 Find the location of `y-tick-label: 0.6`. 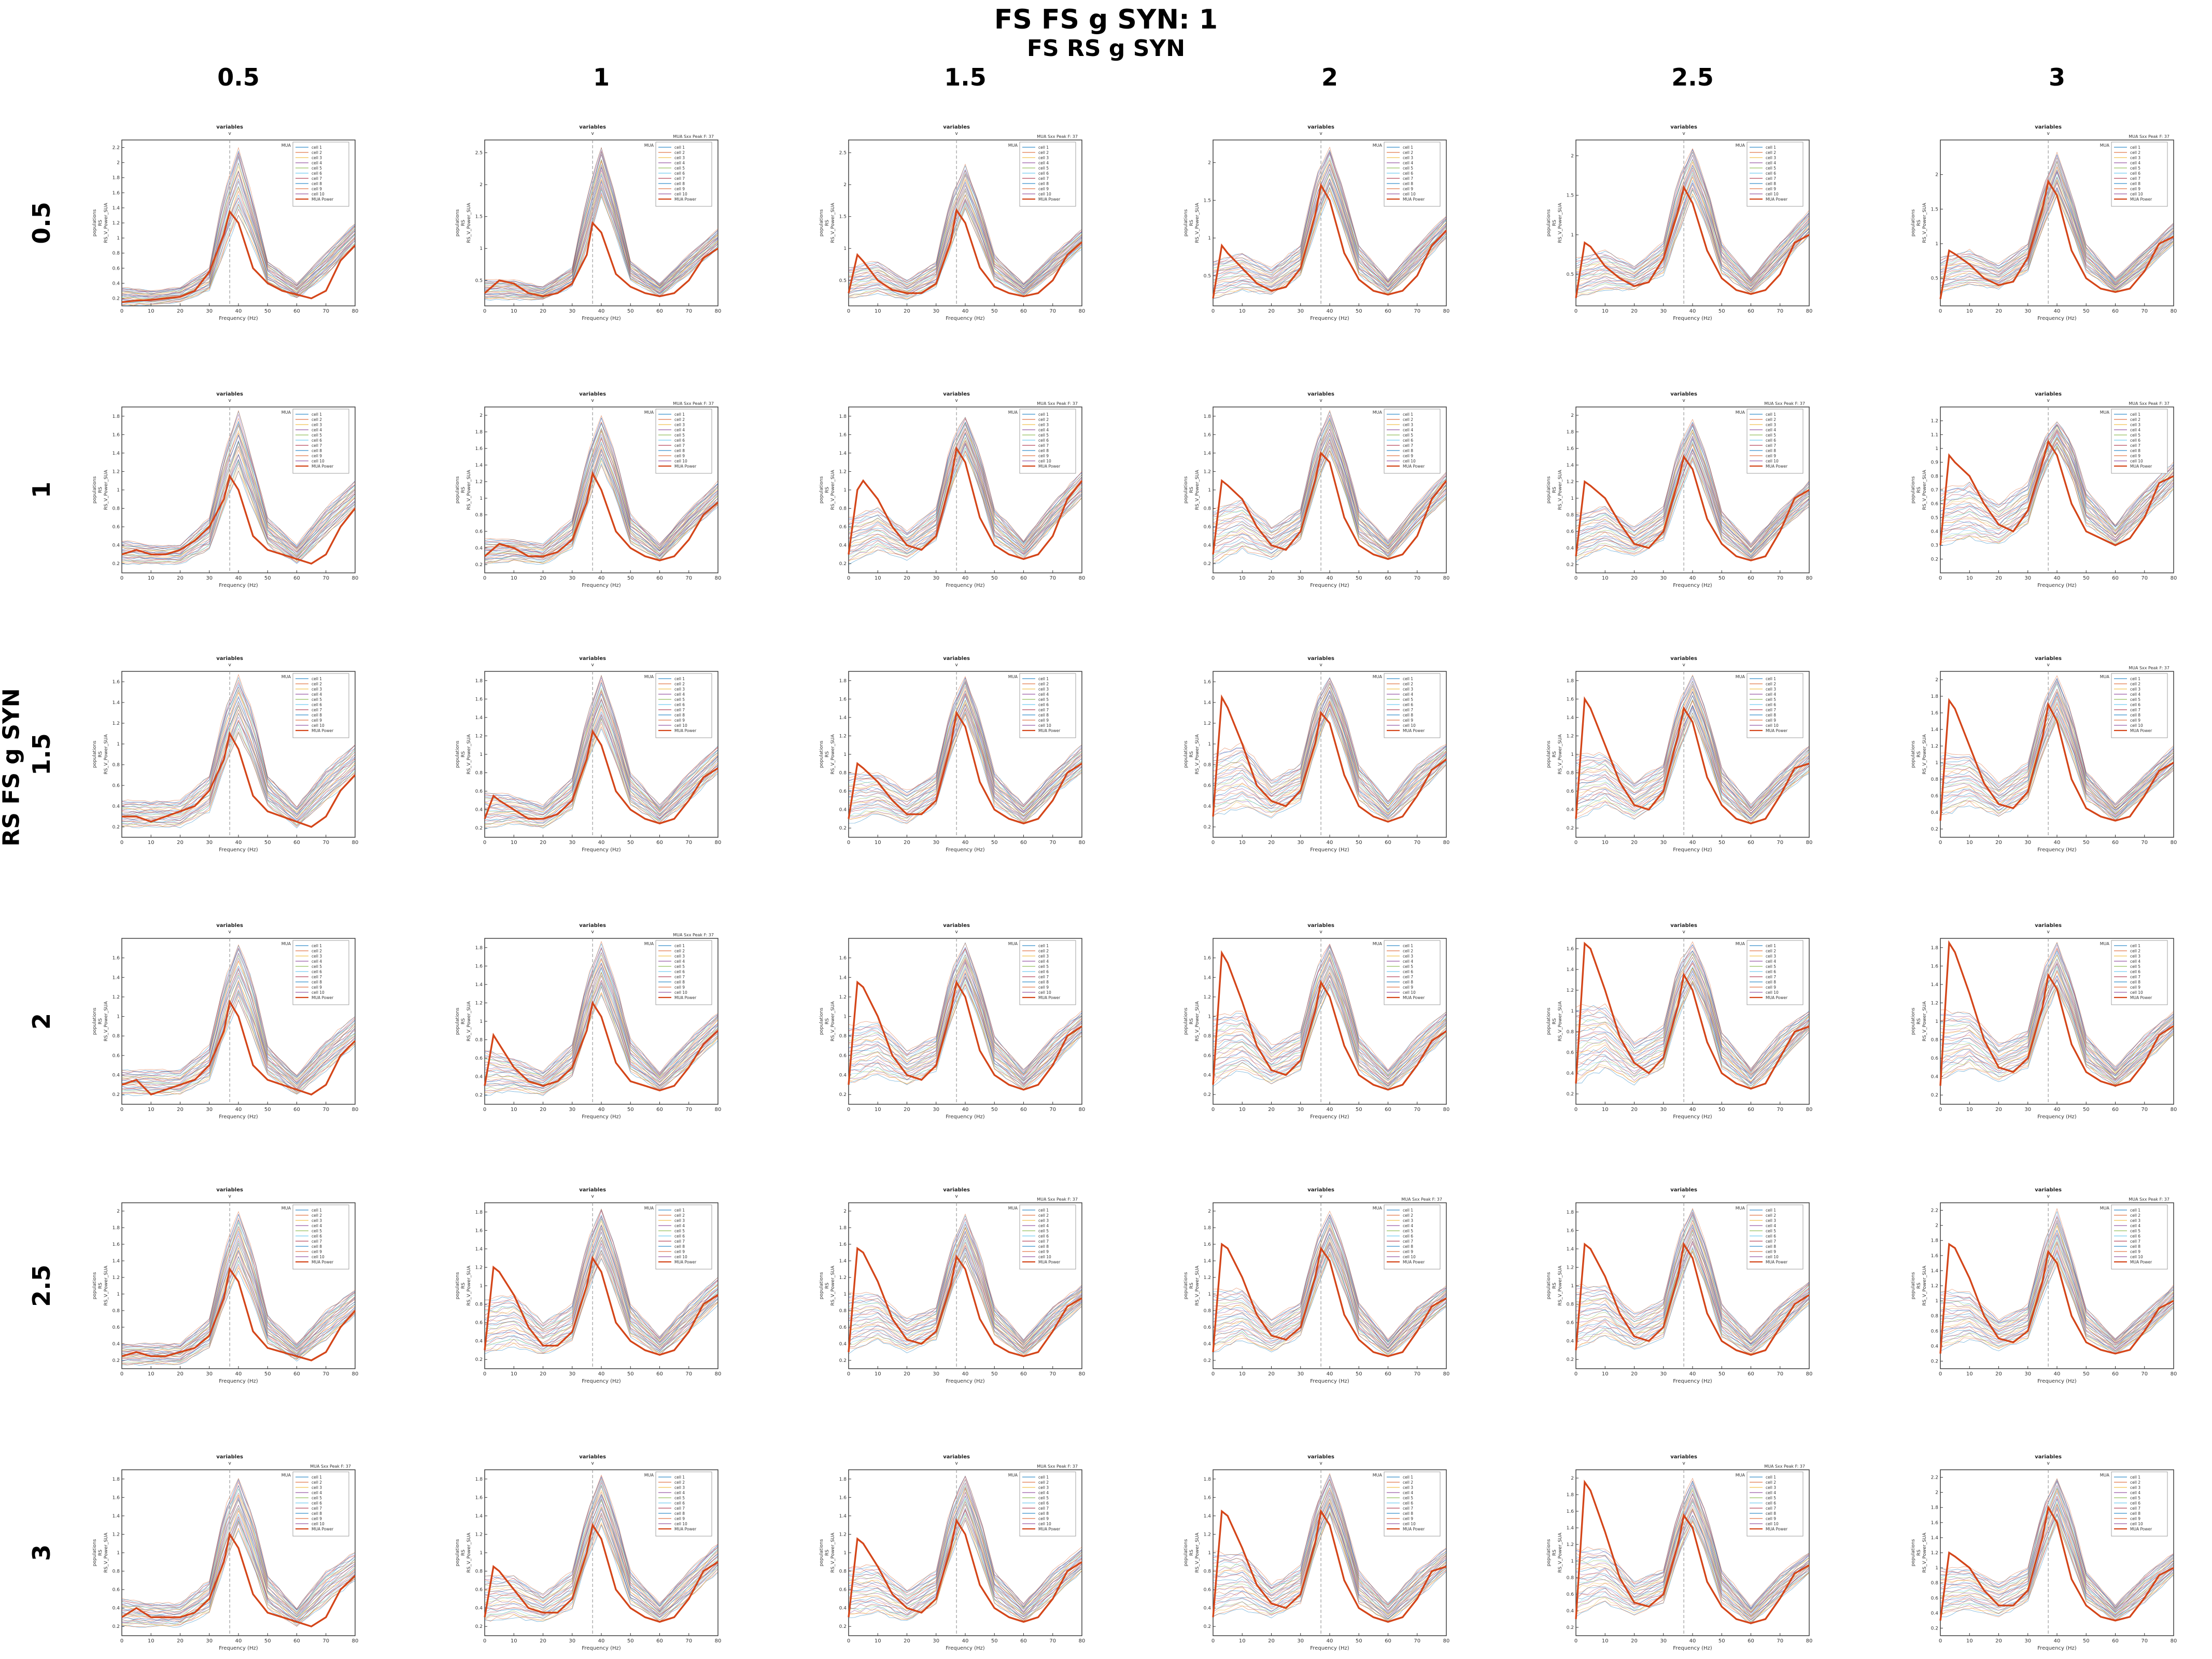

y-tick-label: 0.6 is located at coordinates (1207, 786).